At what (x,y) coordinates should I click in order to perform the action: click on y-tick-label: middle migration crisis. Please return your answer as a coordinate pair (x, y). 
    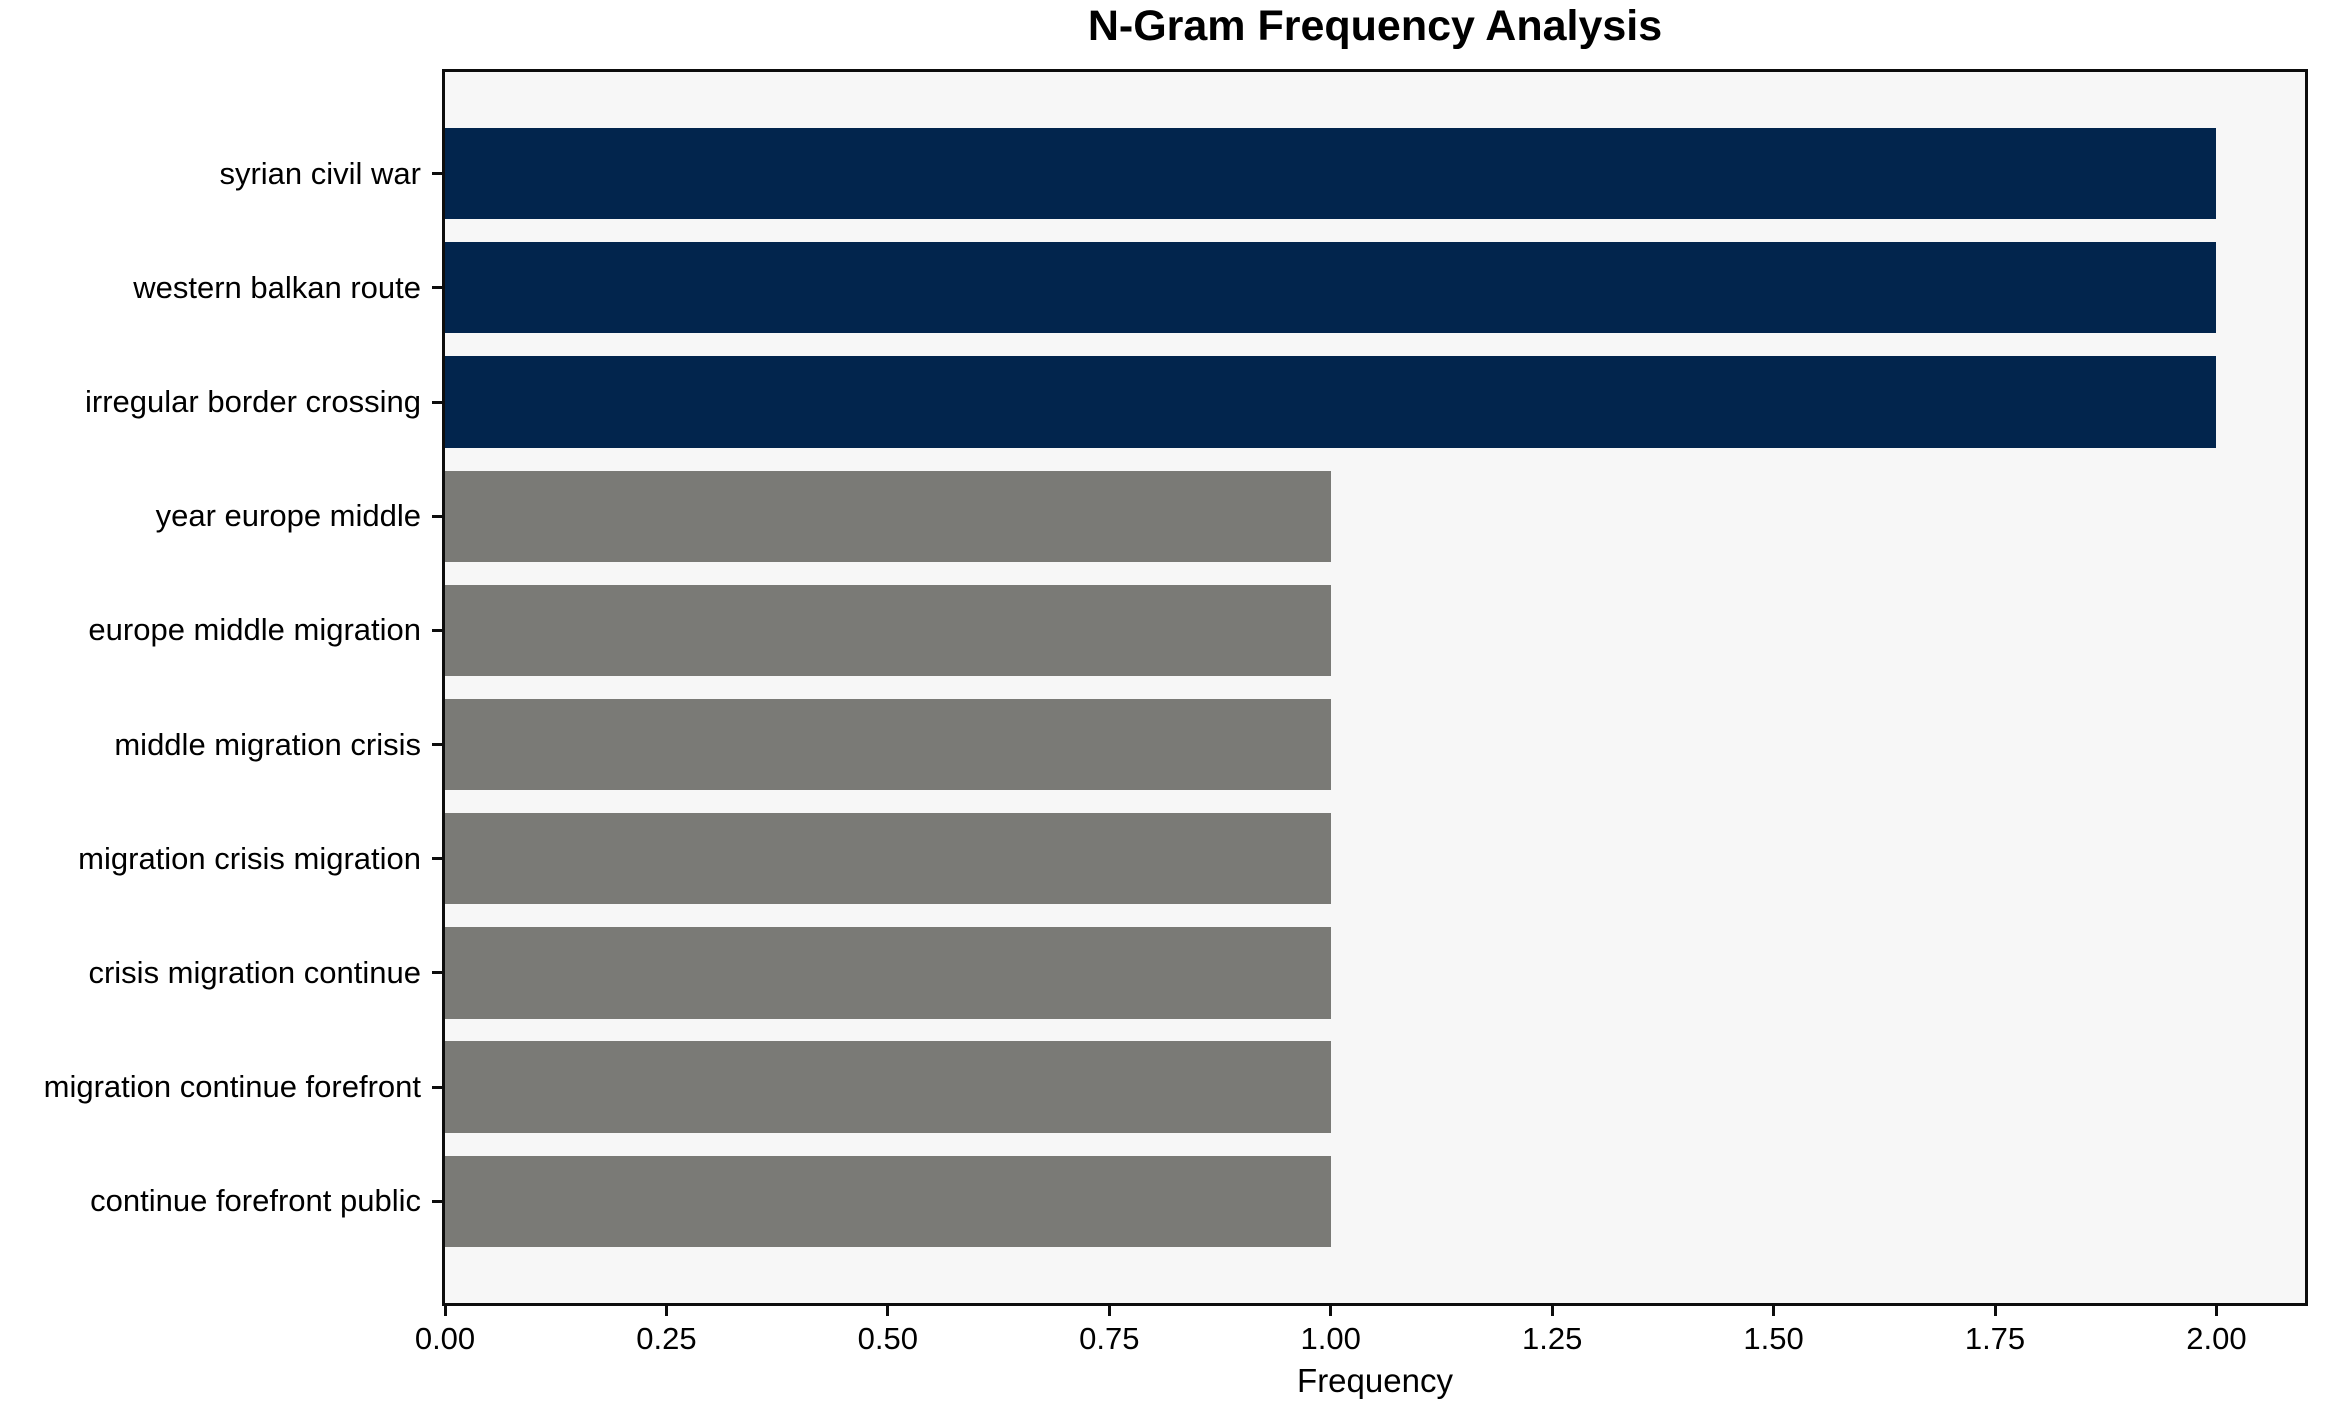
    Looking at the image, I should click on (267, 744).